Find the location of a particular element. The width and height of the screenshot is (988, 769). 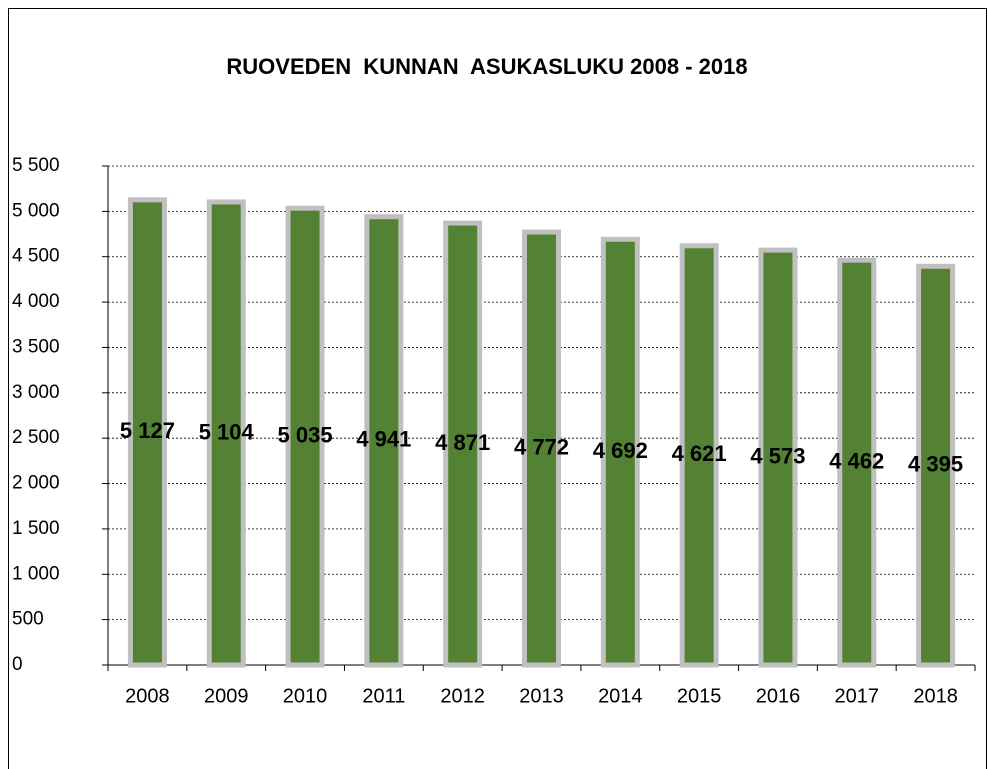

y-tick-label: 1 000 is located at coordinates (36, 573).